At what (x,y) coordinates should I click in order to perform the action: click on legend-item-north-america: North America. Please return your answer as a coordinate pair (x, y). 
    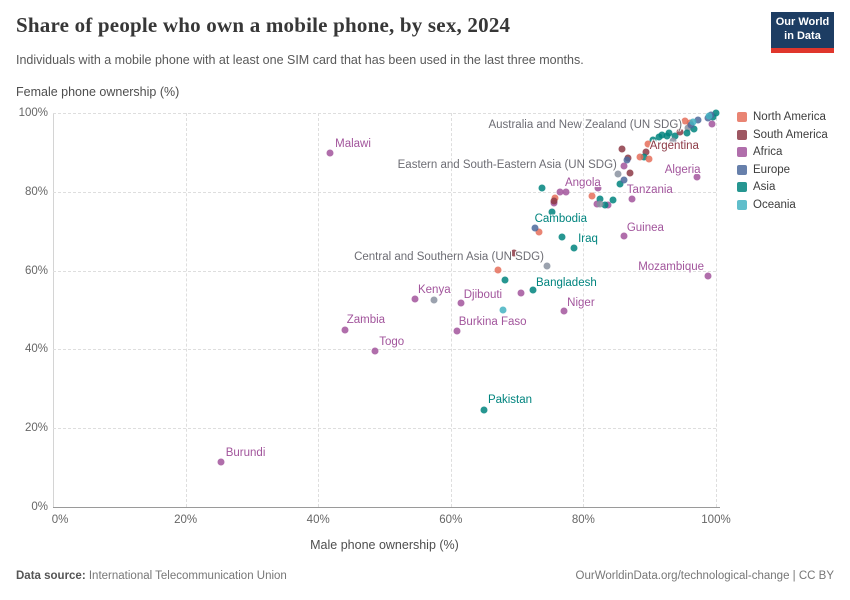
    Looking at the image, I should click on (782, 117).